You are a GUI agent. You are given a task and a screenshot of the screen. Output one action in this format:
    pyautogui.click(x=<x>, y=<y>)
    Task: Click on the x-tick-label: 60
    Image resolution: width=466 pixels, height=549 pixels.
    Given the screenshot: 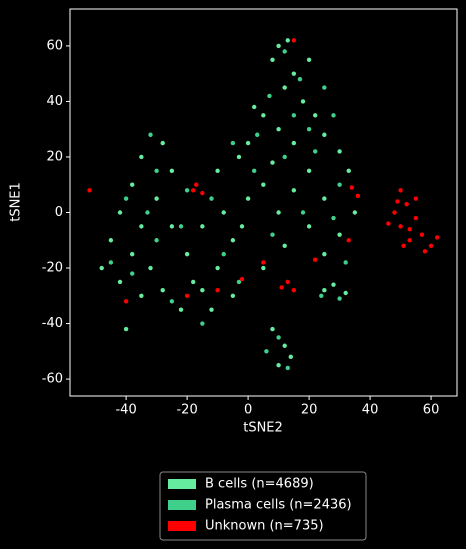 What is the action you would take?
    pyautogui.click(x=431, y=410)
    